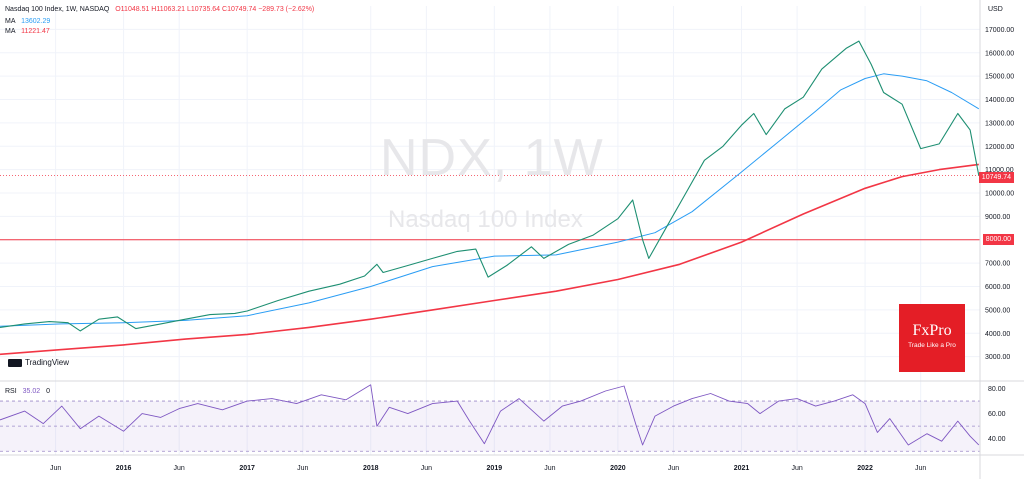  I want to click on currency-label: USD, so click(995, 9).